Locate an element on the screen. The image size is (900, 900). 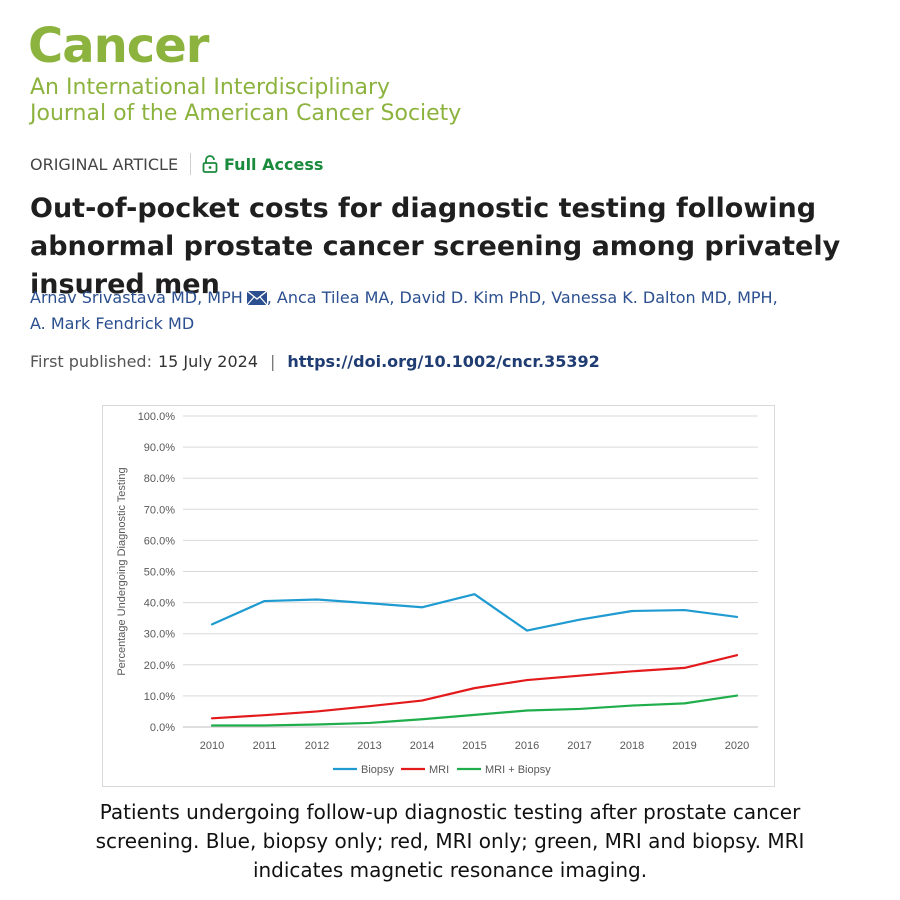
x-tick-label: 2014 is located at coordinates (422, 746).